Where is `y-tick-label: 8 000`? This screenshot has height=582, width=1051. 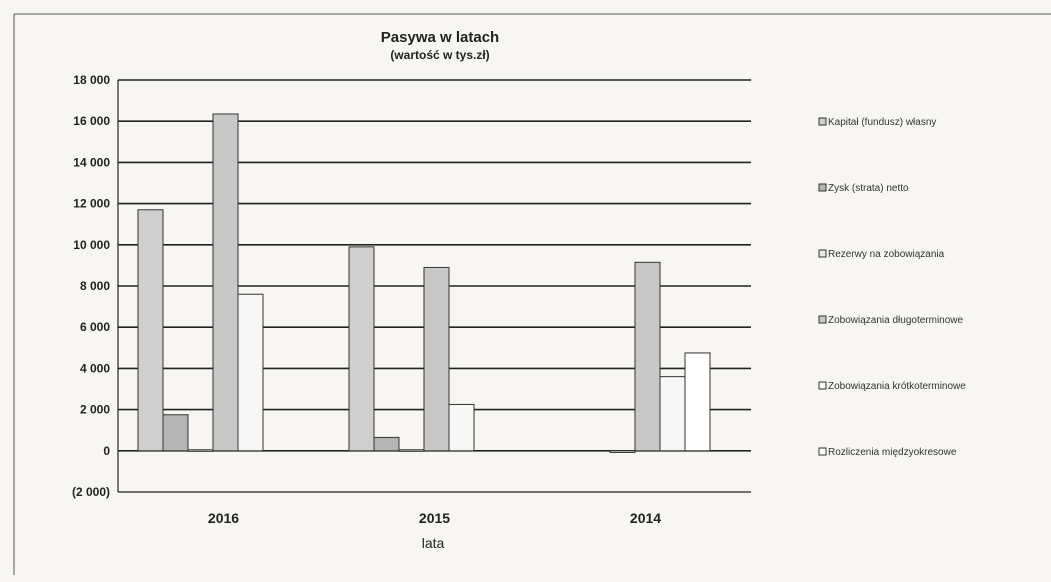 y-tick-label: 8 000 is located at coordinates (95, 286).